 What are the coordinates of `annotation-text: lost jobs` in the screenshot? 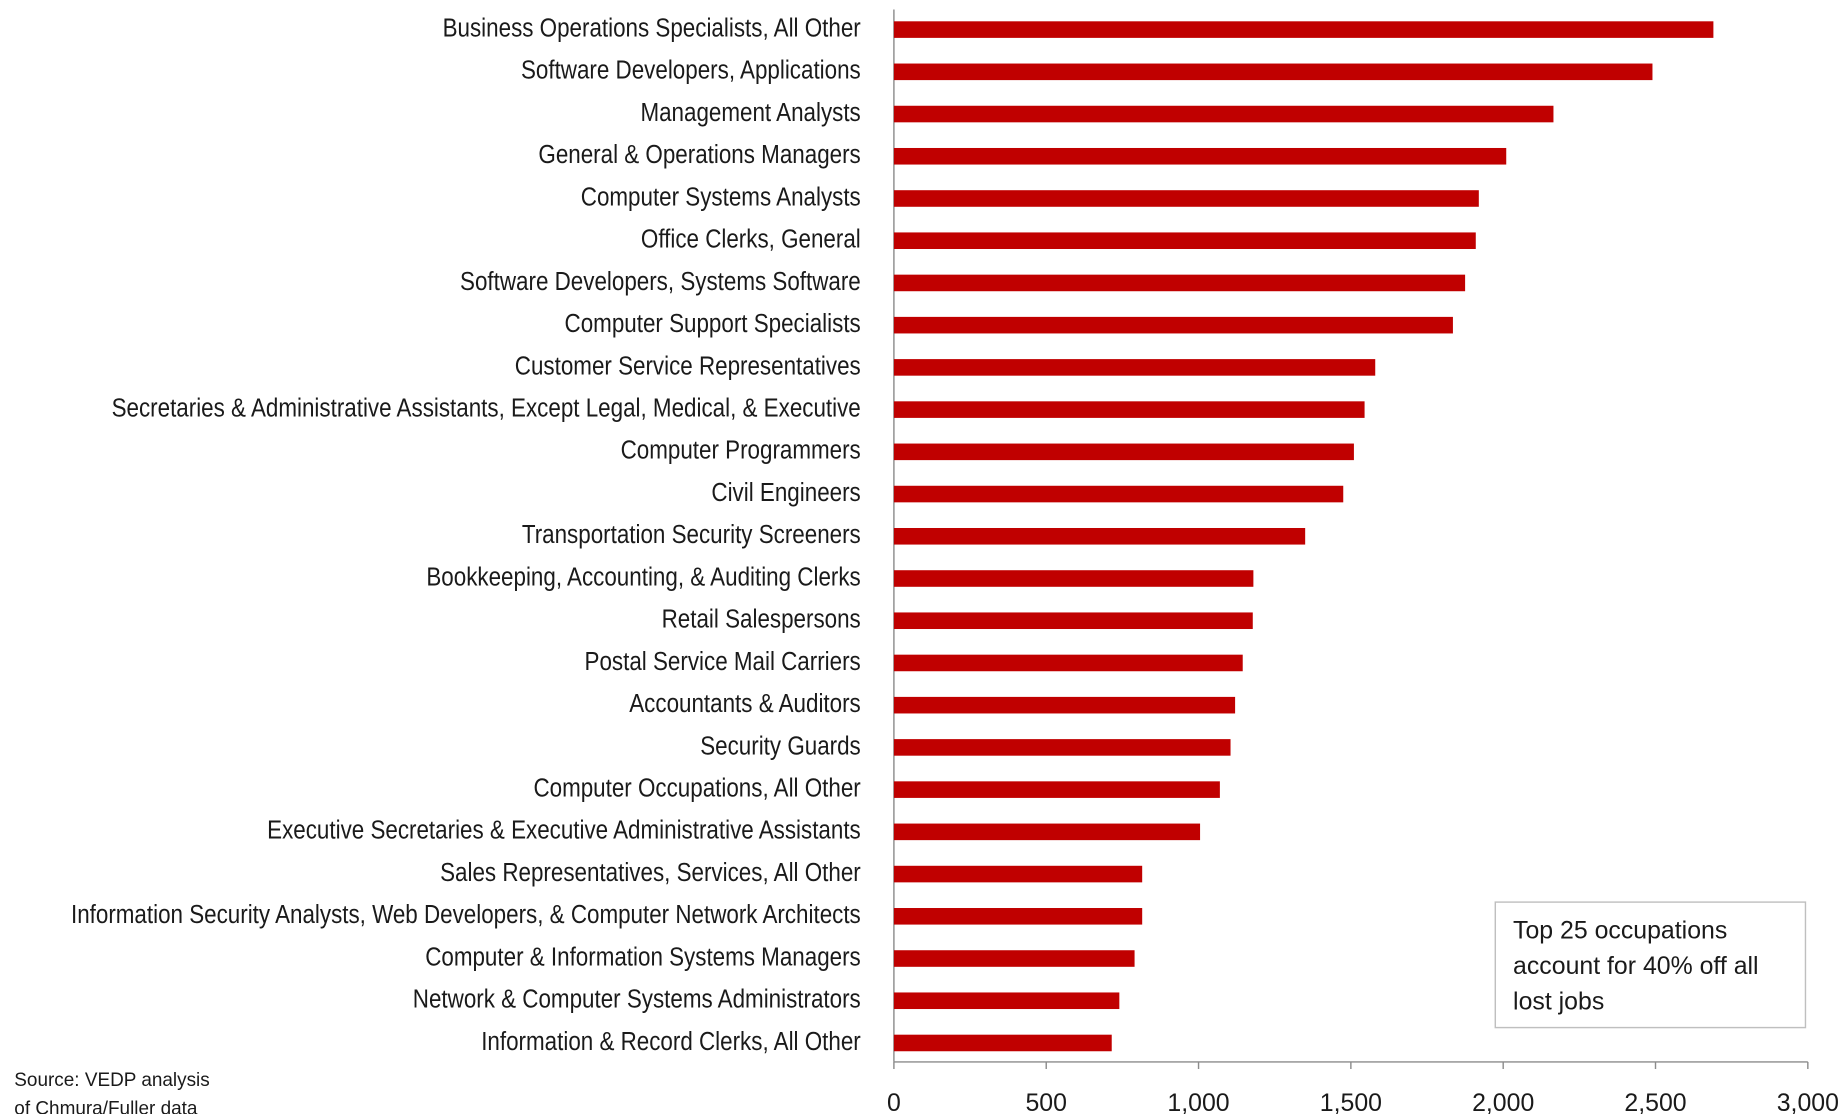 It's located at (1558, 1001).